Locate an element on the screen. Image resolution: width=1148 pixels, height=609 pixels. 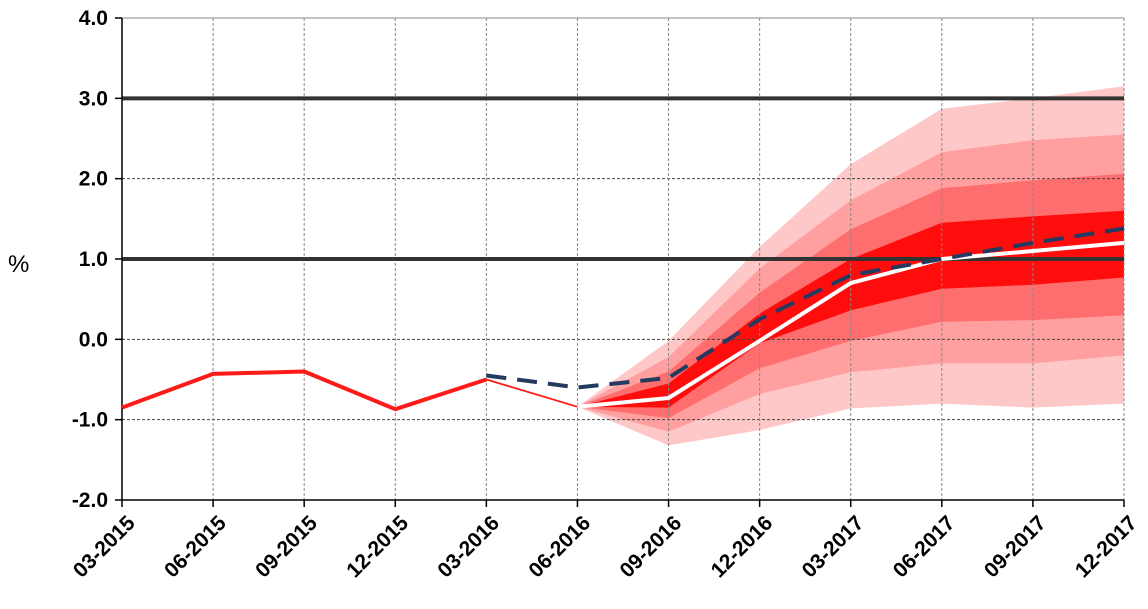
x-tick-label: 09-2015 is located at coordinates (286, 546).